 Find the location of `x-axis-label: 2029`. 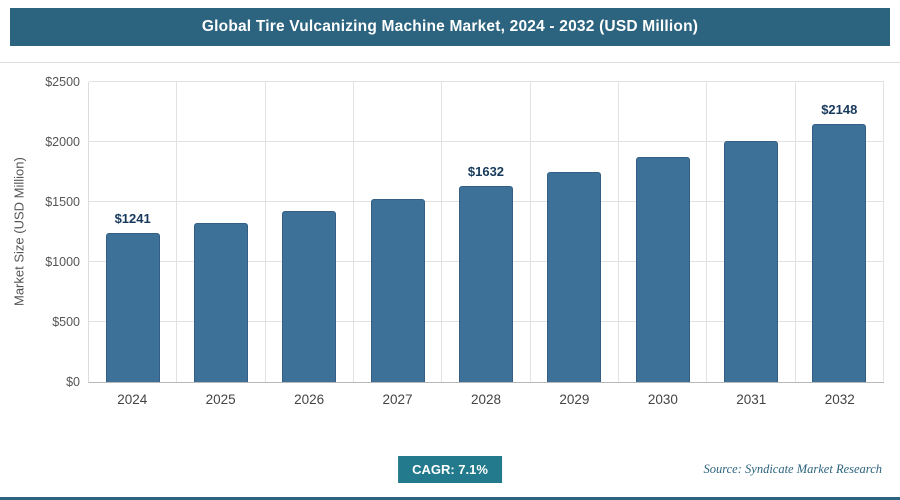

x-axis-label: 2029 is located at coordinates (574, 399).